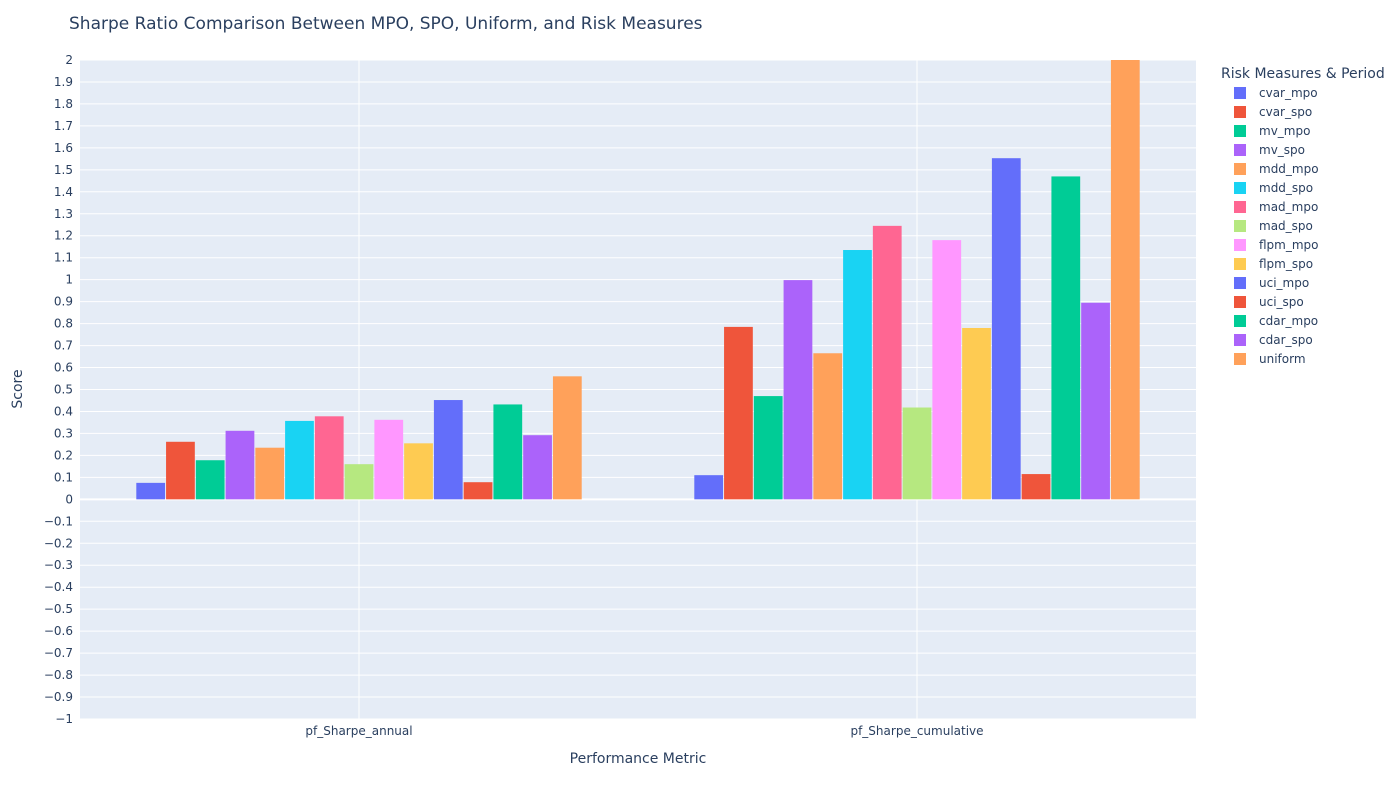  What do you see at coordinates (58, 697) in the screenshot?
I see `y-tick-label: −0.9` at bounding box center [58, 697].